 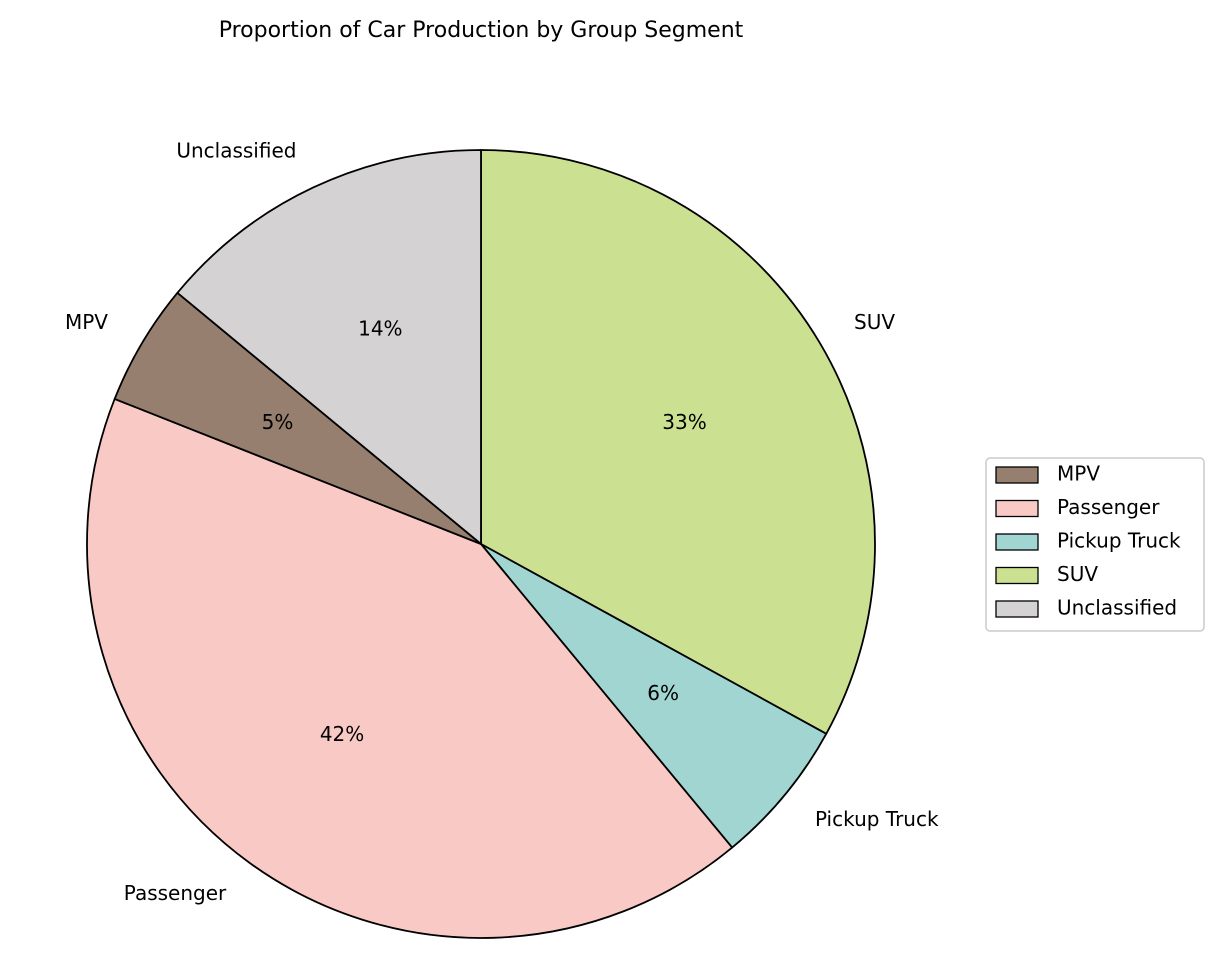 I want to click on pie-slice-unclassified, so click(x=329, y=347).